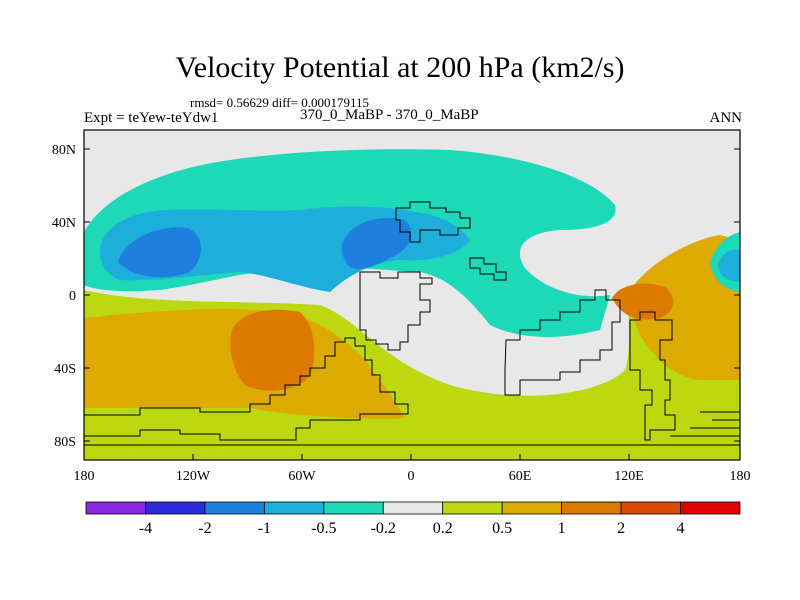  I want to click on x-tick-label: 60E, so click(520, 476).